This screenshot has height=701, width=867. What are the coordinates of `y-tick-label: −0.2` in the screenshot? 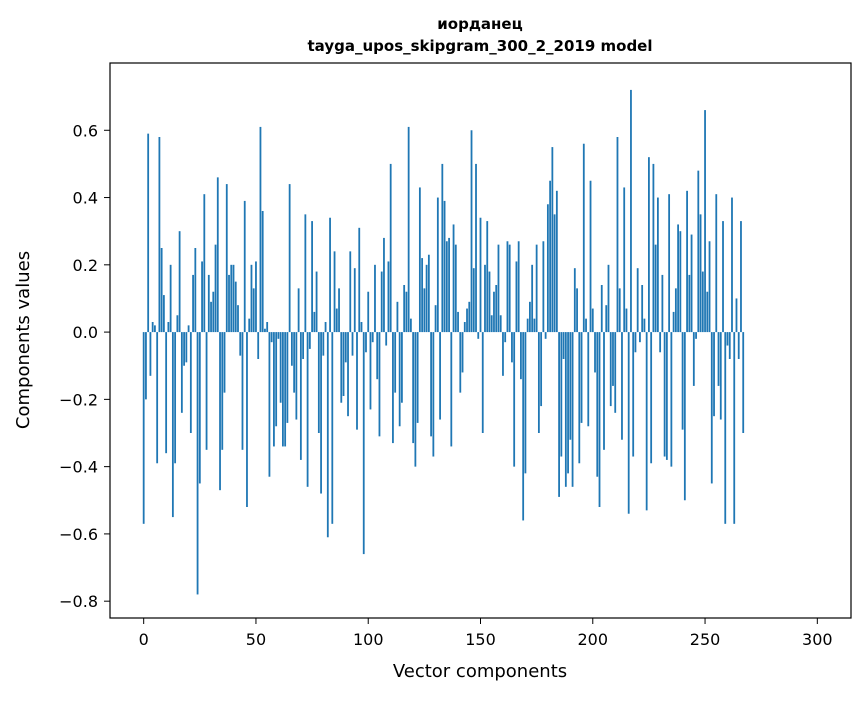 It's located at (78, 399).